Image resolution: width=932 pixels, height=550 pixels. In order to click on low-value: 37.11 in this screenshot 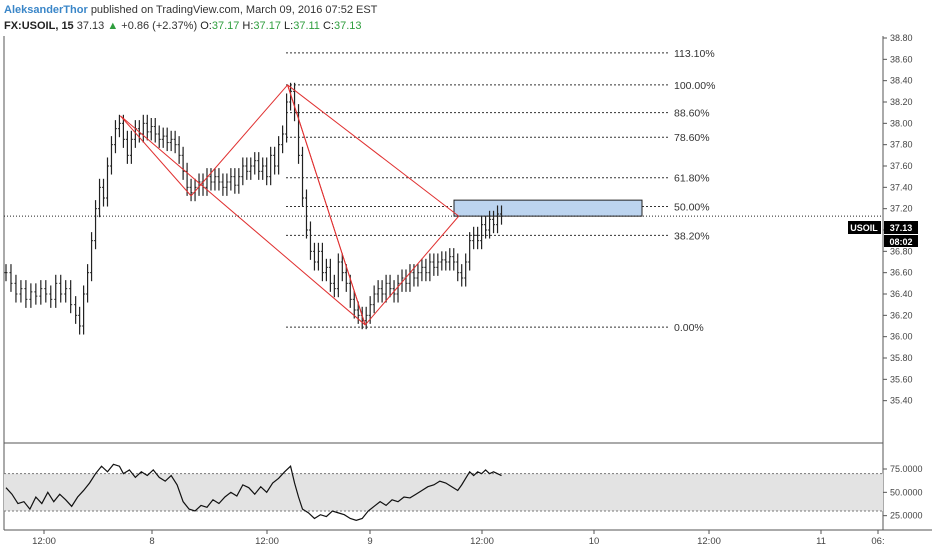, I will do `click(306, 26)`.